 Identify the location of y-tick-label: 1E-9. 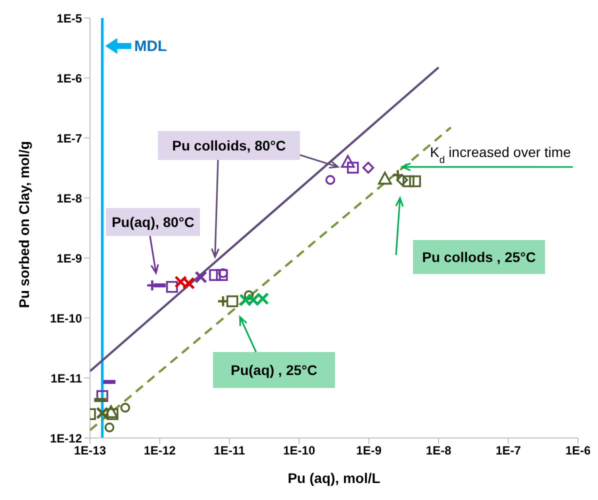
(69, 258).